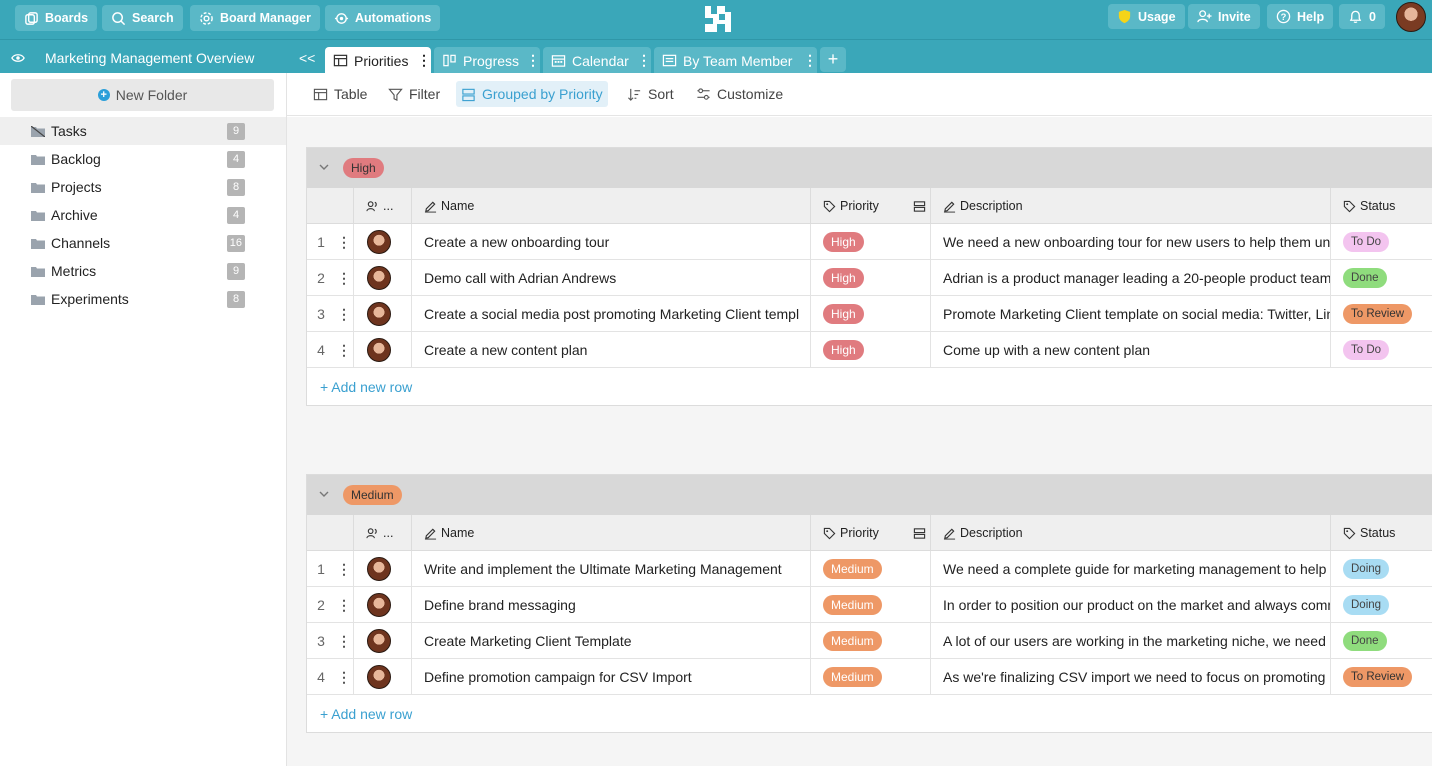 The height and width of the screenshot is (766, 1432). Describe the element at coordinates (605, 605) in the screenshot. I see `name-cell: Define brand messaging` at that location.